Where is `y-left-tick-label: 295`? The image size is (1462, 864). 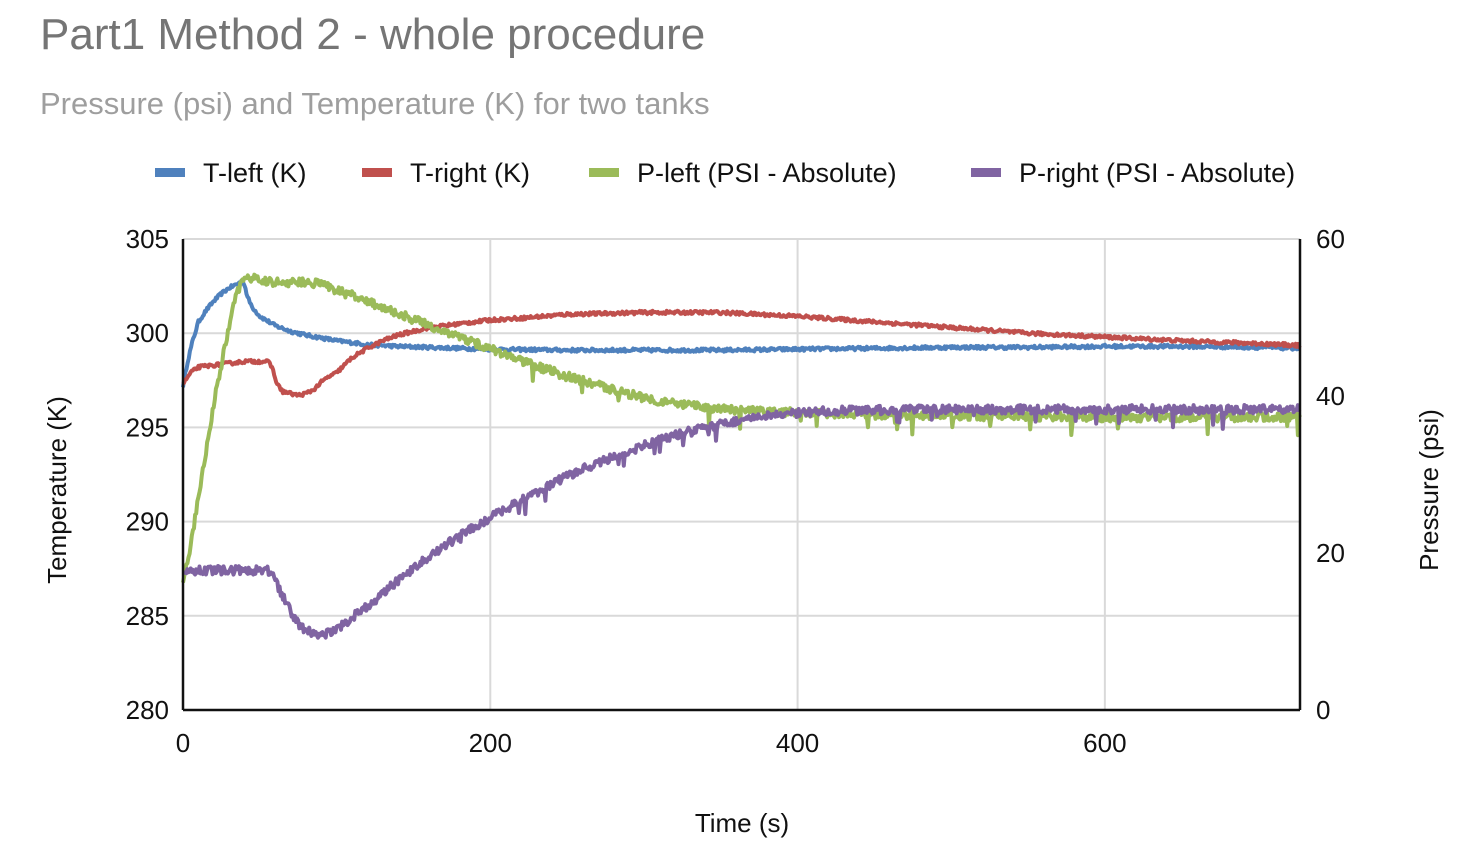
y-left-tick-label: 295 is located at coordinates (147, 427).